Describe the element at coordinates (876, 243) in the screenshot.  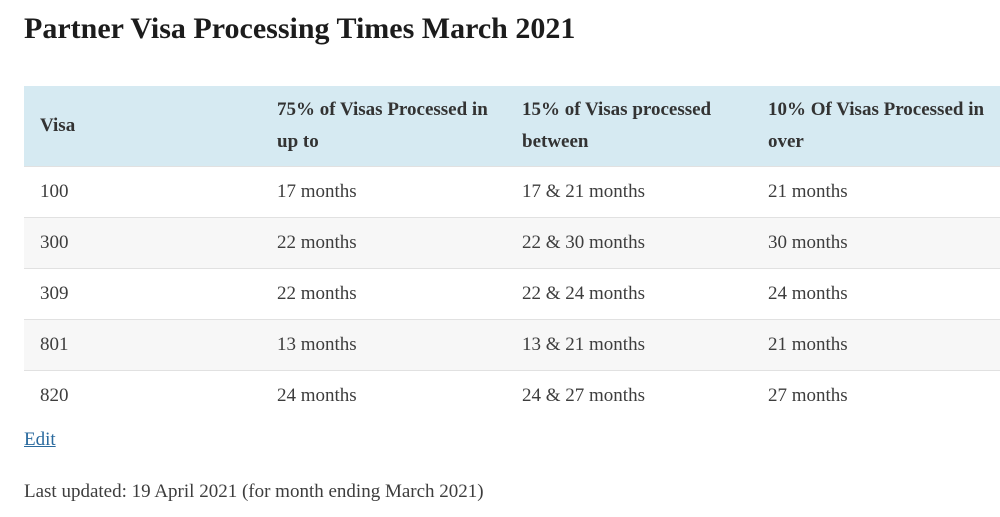
I see `table-cell-p10: 30 months` at that location.